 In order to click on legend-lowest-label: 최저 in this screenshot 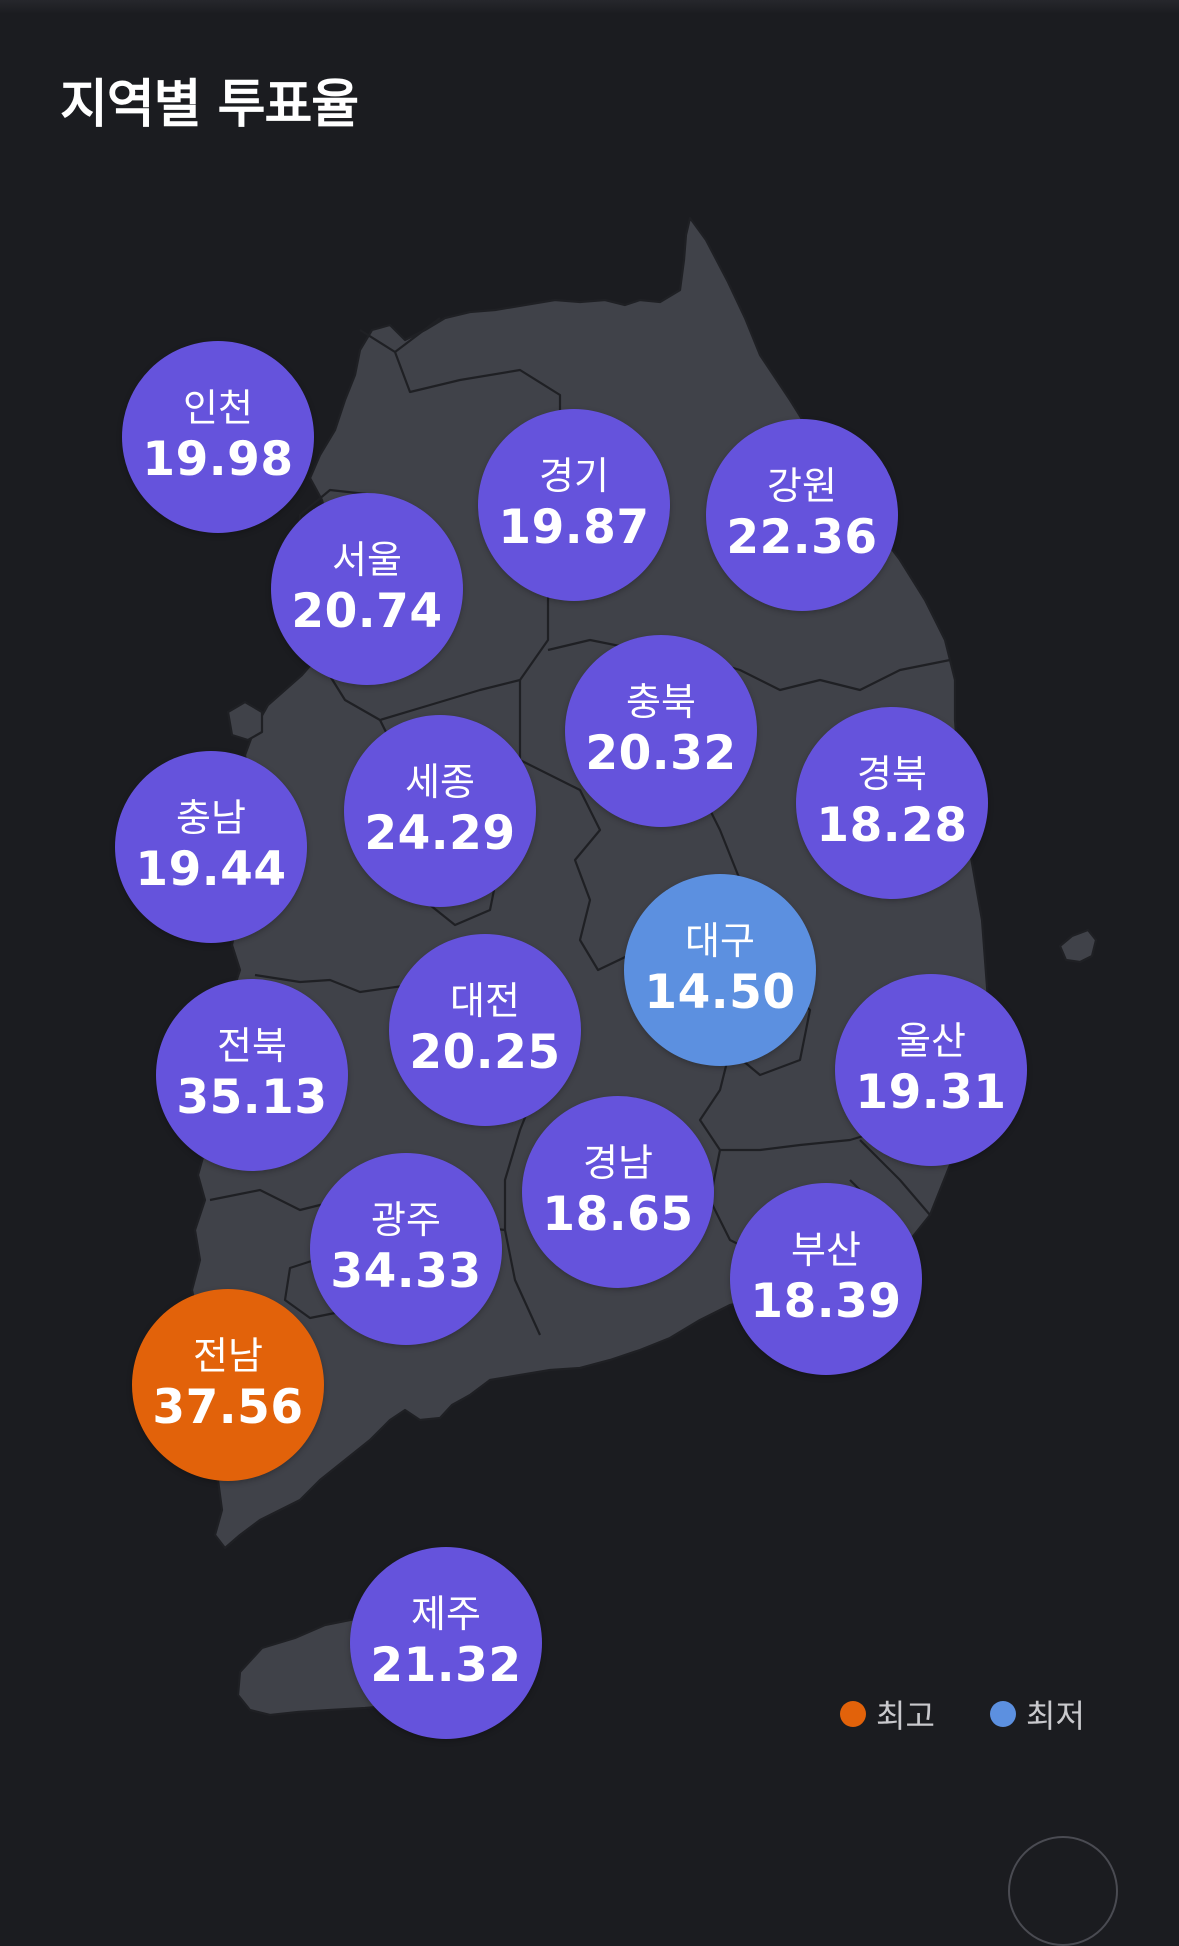, I will do `click(1055, 1716)`.